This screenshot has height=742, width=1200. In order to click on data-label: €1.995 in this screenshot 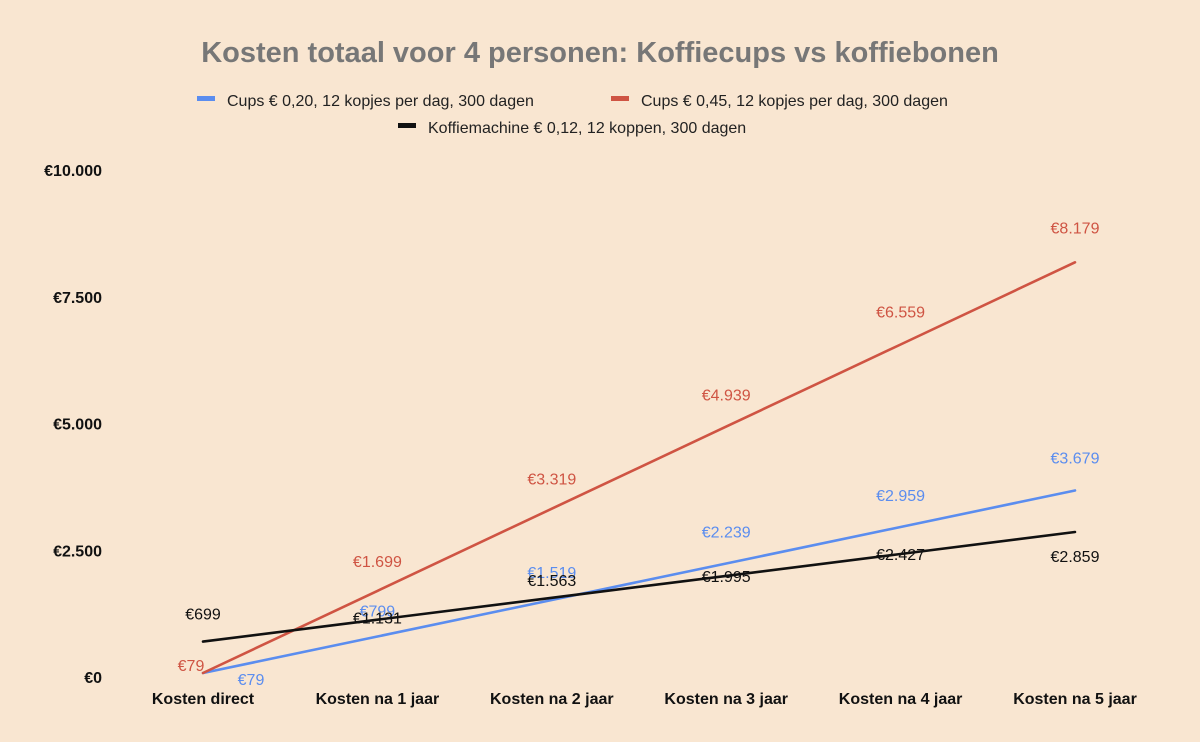, I will do `click(726, 577)`.